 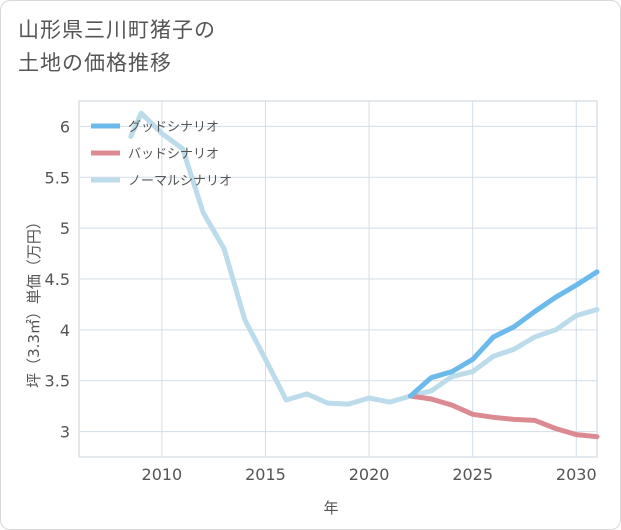 I want to click on y-tick-label: 5, so click(x=65, y=228).